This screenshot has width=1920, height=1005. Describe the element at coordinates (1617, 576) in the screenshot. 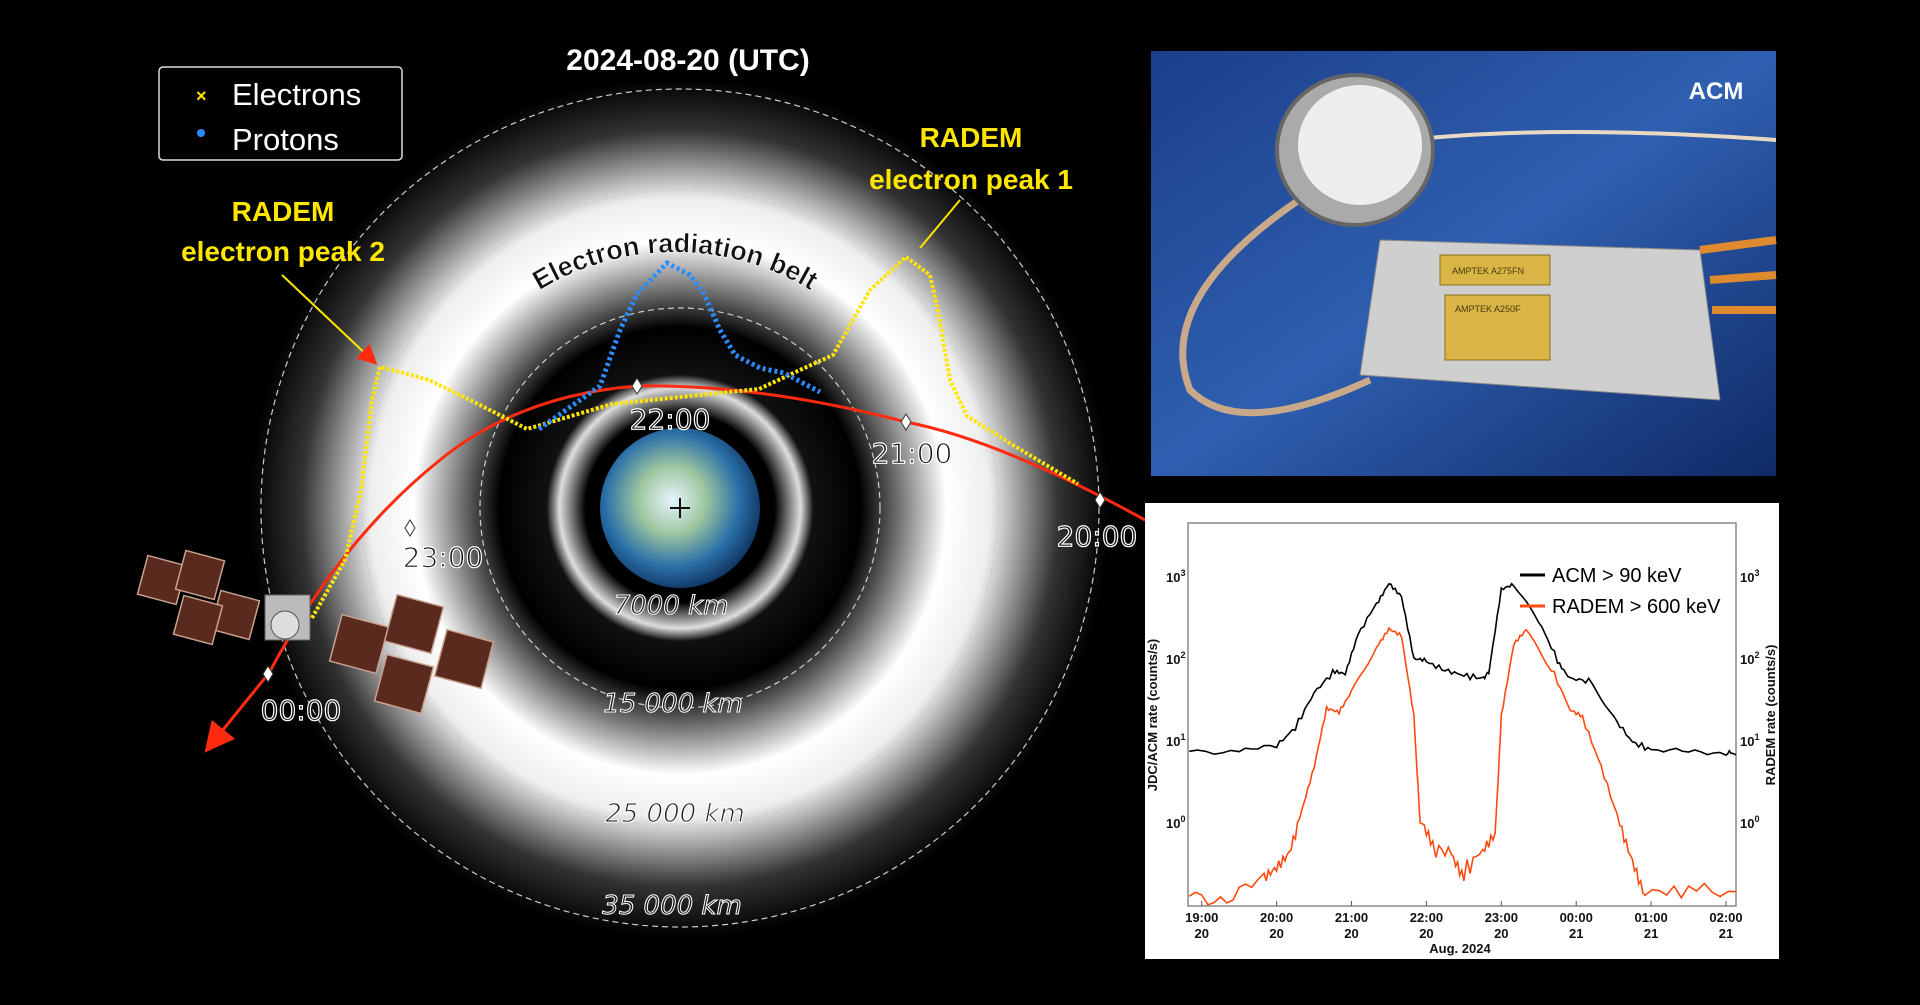

I see `legend-label: ACM > 90 keV` at that location.